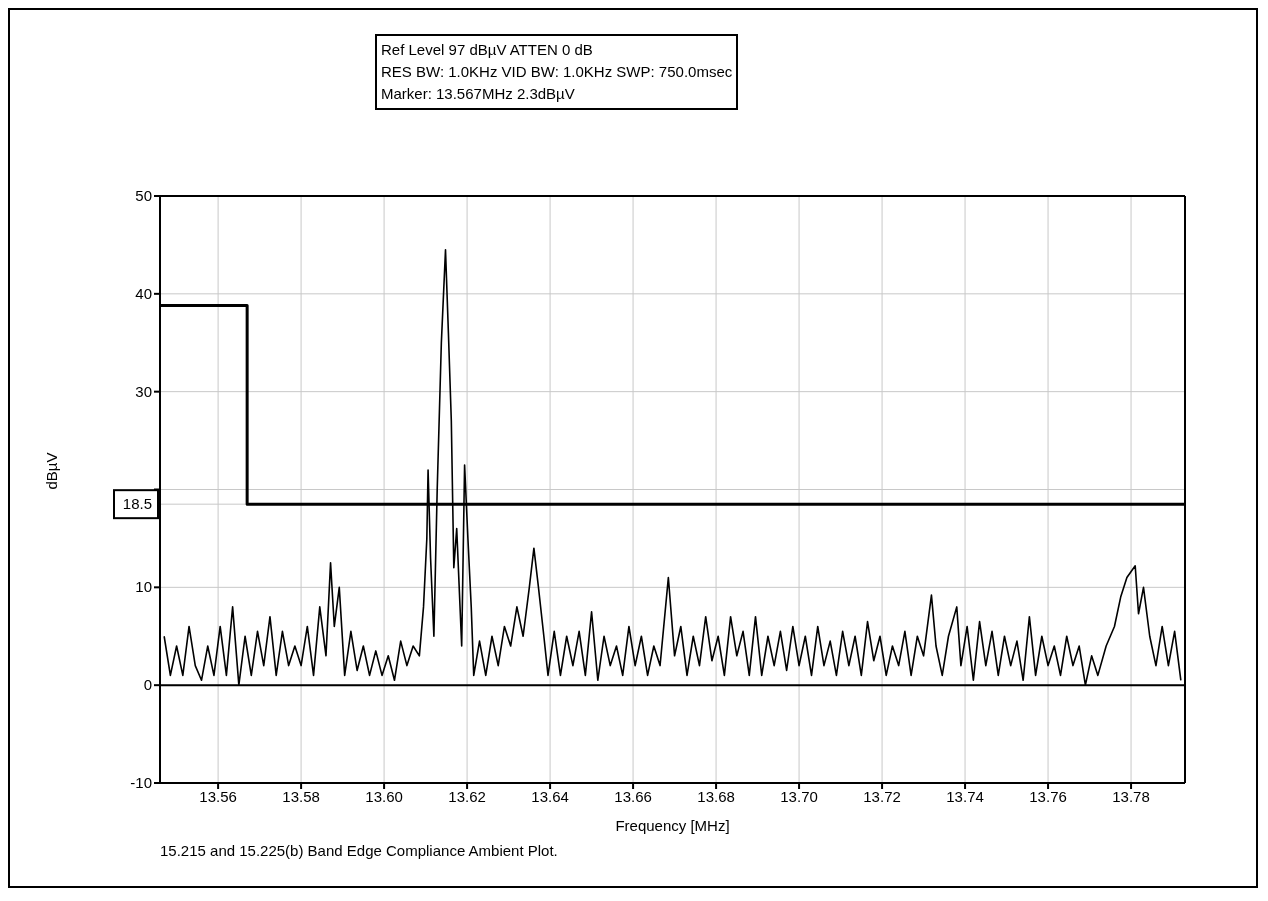  I want to click on x-tick-label: 13.70, so click(799, 796).